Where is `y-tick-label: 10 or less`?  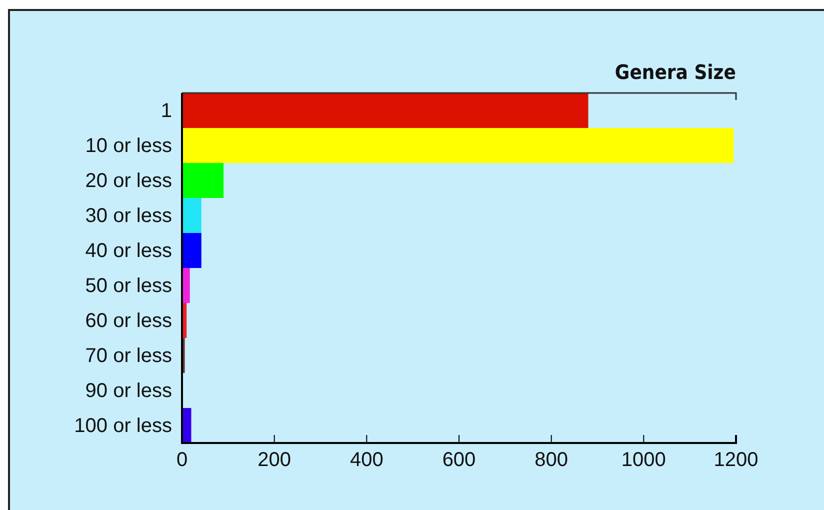 y-tick-label: 10 or less is located at coordinates (128, 145).